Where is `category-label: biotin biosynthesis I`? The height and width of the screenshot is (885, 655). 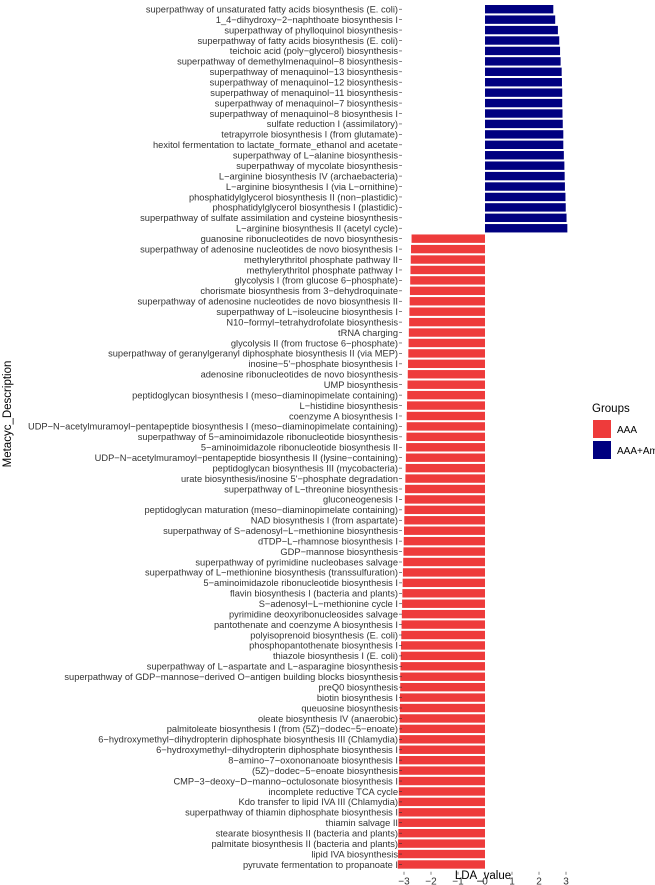
category-label: biotin biosynthesis I is located at coordinates (357, 698).